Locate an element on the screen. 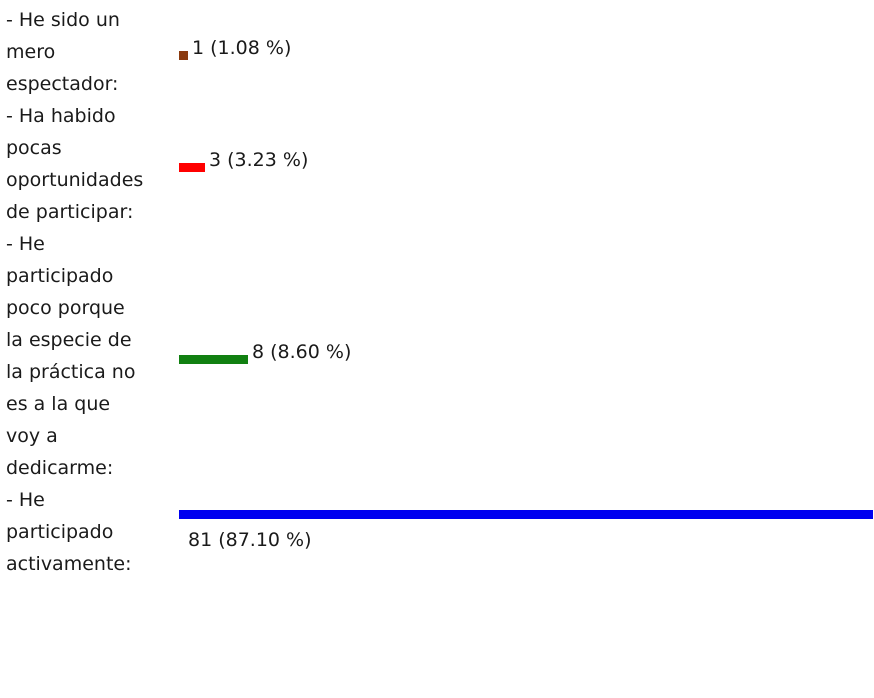 The height and width of the screenshot is (698, 874). category-label-line: es a la que is located at coordinates (58, 404).